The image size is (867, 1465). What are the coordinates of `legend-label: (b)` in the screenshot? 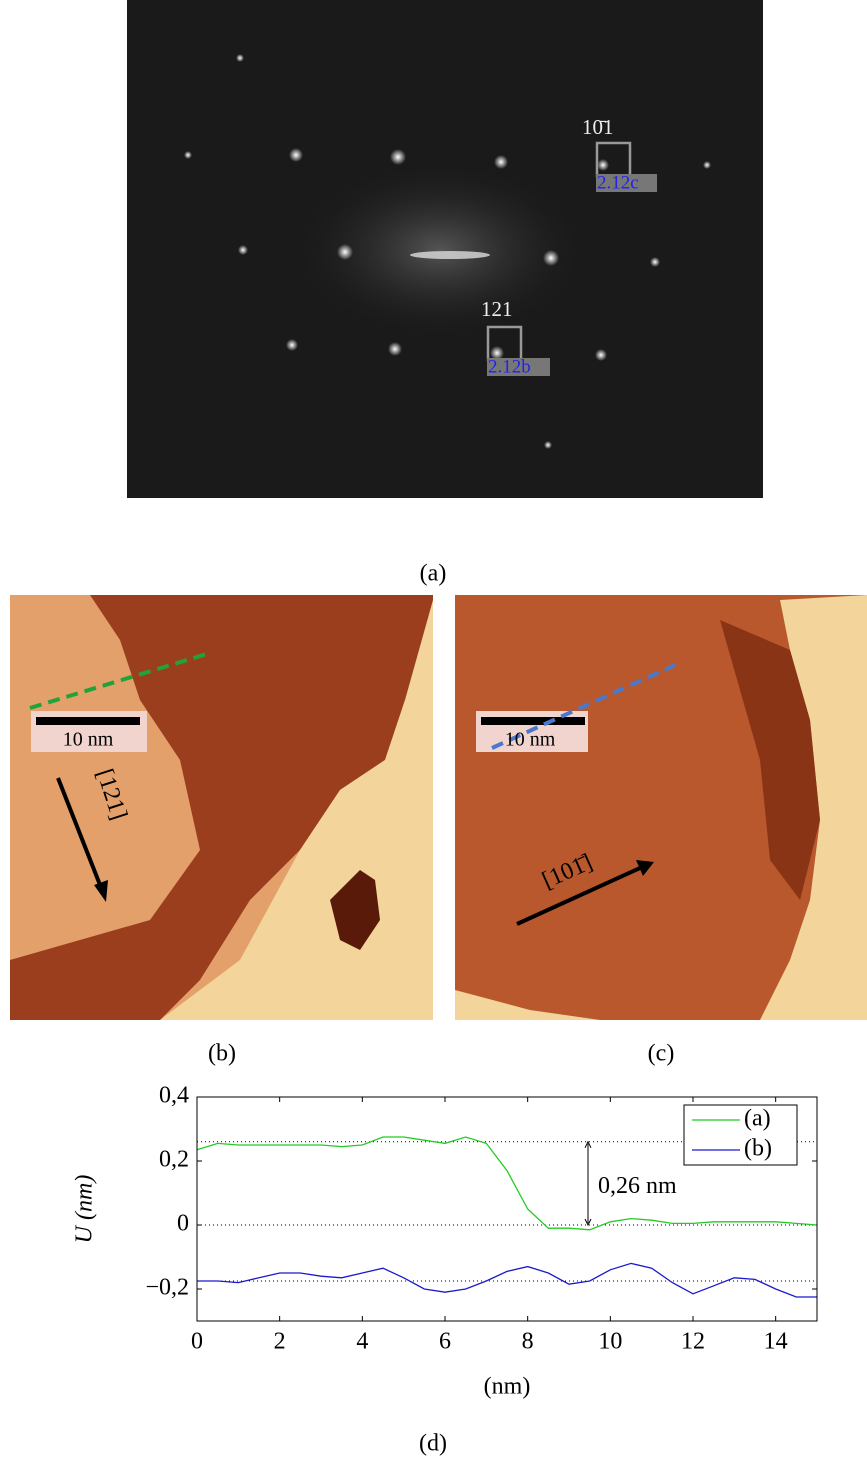 It's located at (758, 1149).